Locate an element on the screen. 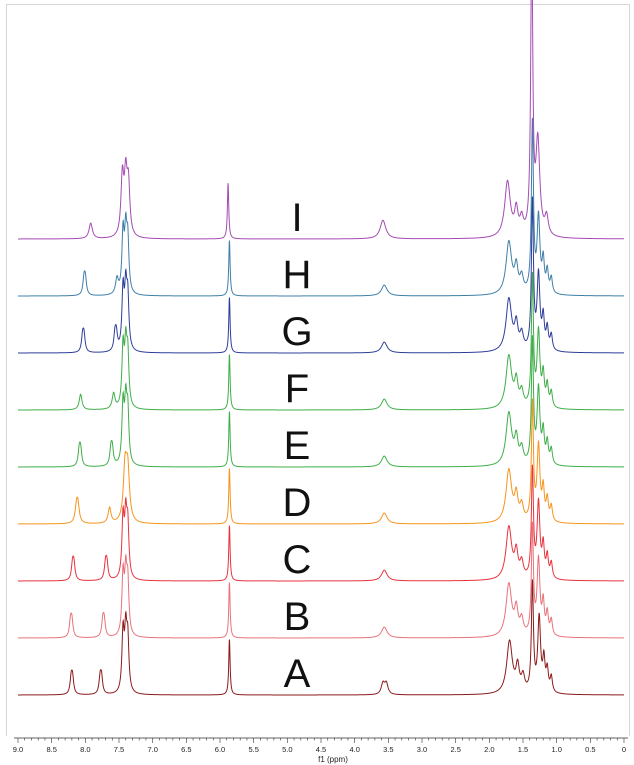 The width and height of the screenshot is (634, 765). trace-label-i: I is located at coordinates (296, 218).